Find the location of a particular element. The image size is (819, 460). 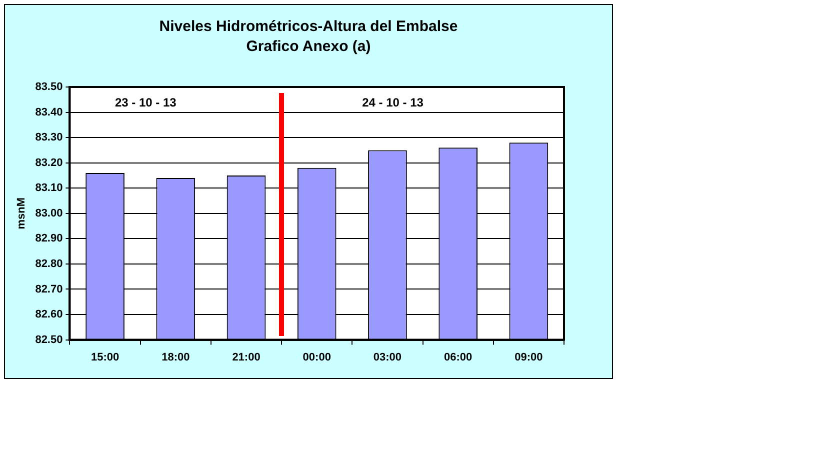

x-tick-label: 18:00 is located at coordinates (176, 357).